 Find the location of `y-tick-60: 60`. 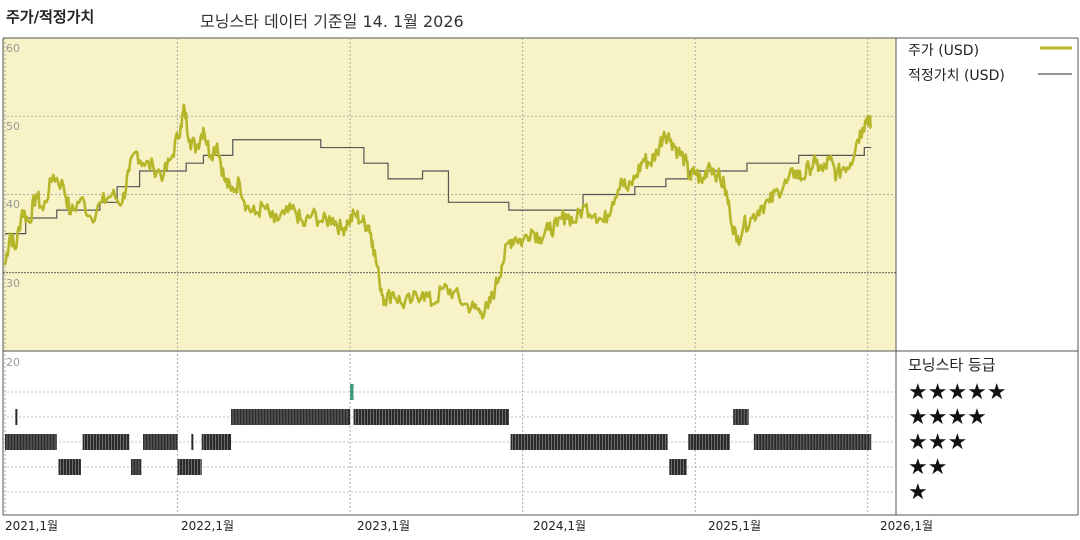

y-tick-60: 60 is located at coordinates (13, 48).